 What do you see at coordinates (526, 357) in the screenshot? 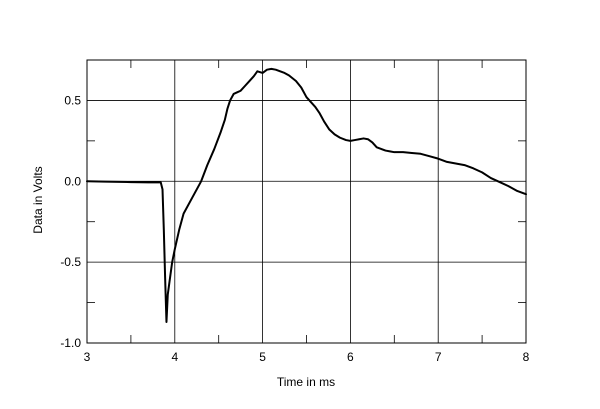
I see `x-tick-label: 8` at bounding box center [526, 357].